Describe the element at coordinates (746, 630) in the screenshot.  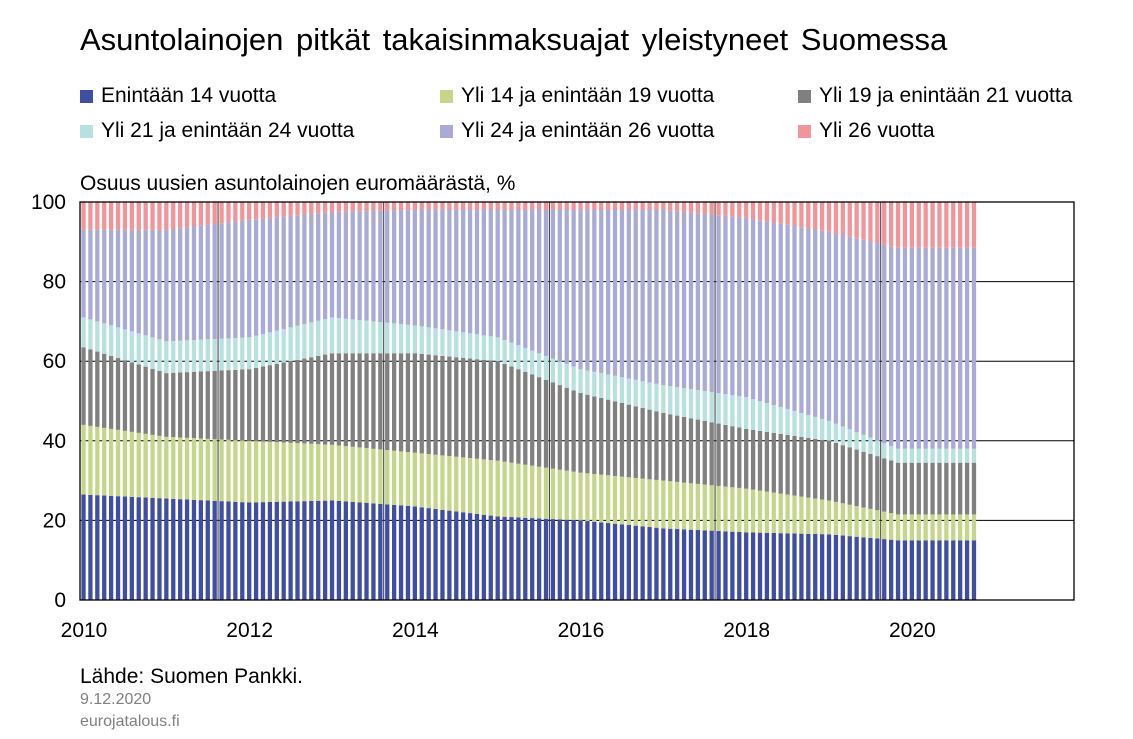
I see `x-tick-label: 2018` at that location.